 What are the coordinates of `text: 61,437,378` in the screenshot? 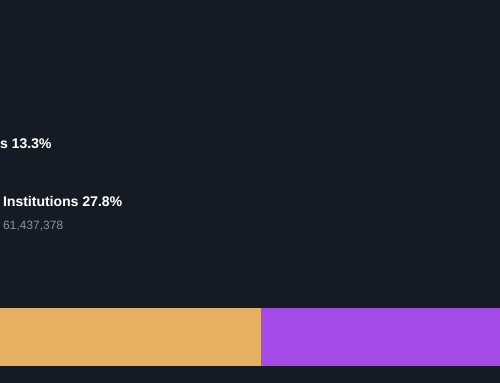 It's located at (33, 225).